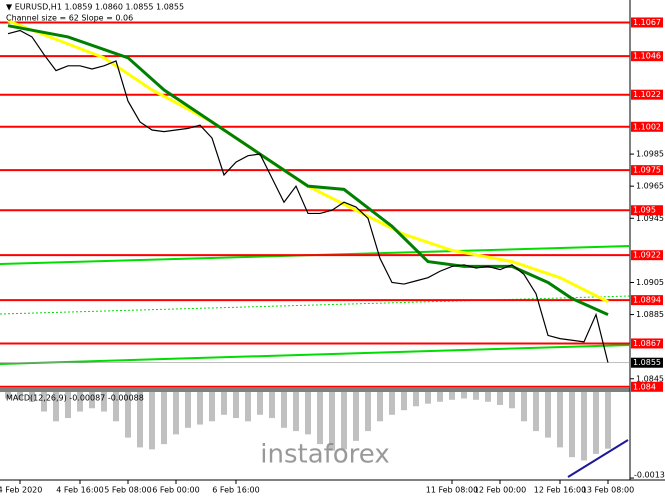 The width and height of the screenshot is (665, 499). Describe the element at coordinates (75, 398) in the screenshot. I see `macd-label: MACD(12,26,9) -0.00087 -0.00088` at that location.